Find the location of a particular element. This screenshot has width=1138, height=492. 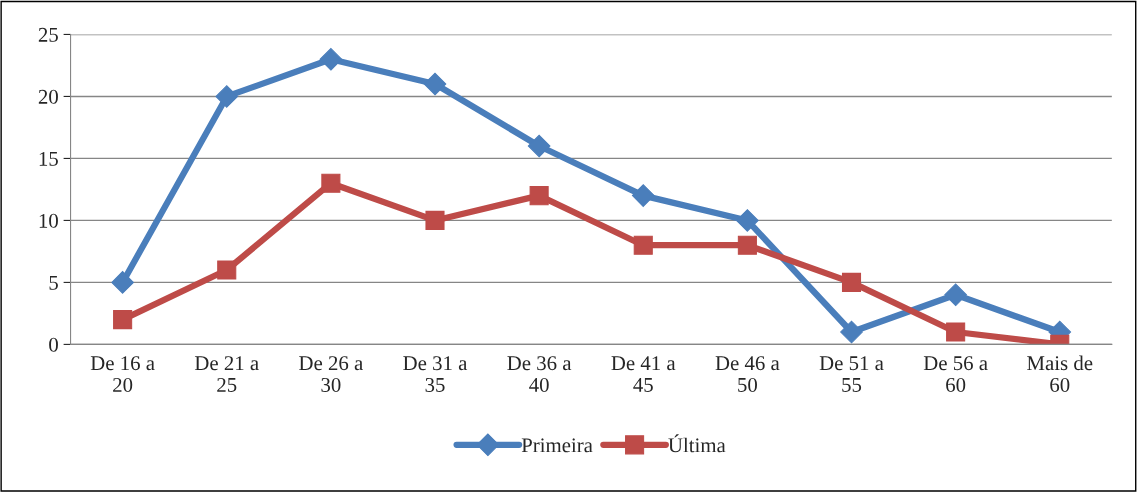

legend-label: Primeira is located at coordinates (557, 445).